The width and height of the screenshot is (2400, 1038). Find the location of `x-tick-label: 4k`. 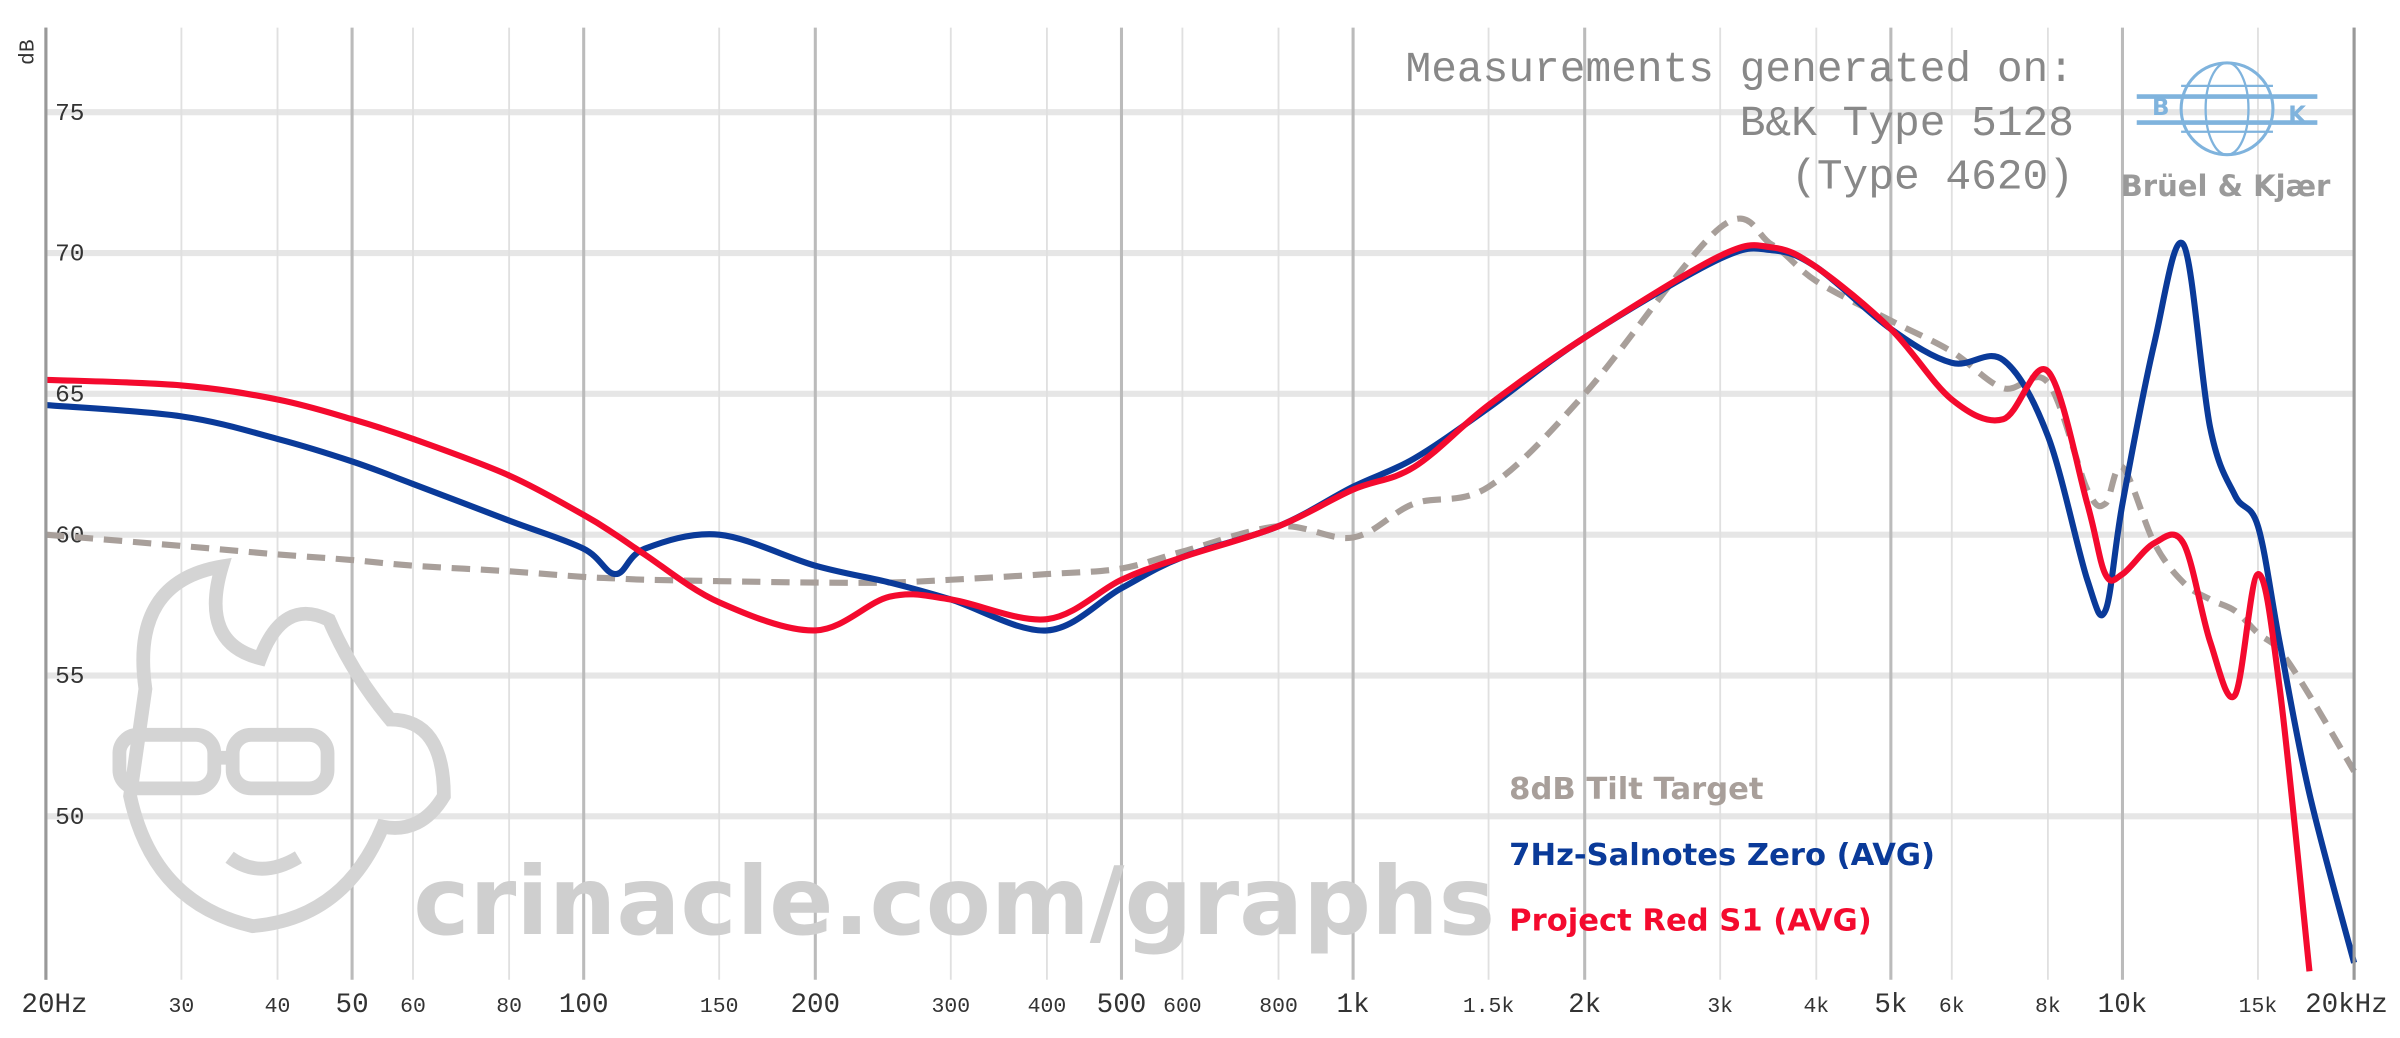

x-tick-label: 4k is located at coordinates (1816, 1007).